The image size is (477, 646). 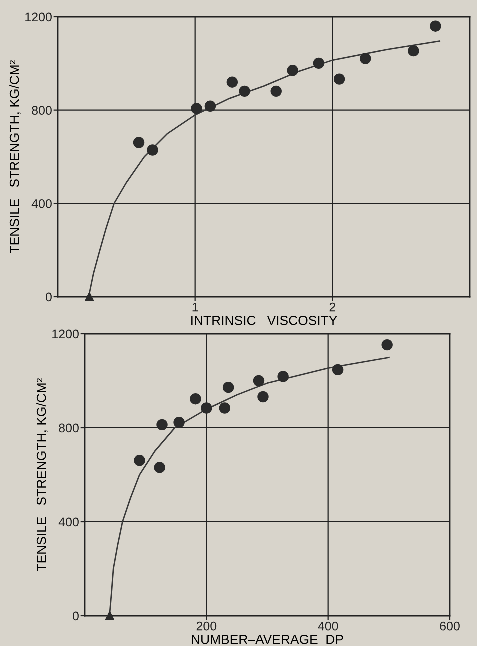 What do you see at coordinates (206, 626) in the screenshot?
I see `x-tick-label: 200` at bounding box center [206, 626].